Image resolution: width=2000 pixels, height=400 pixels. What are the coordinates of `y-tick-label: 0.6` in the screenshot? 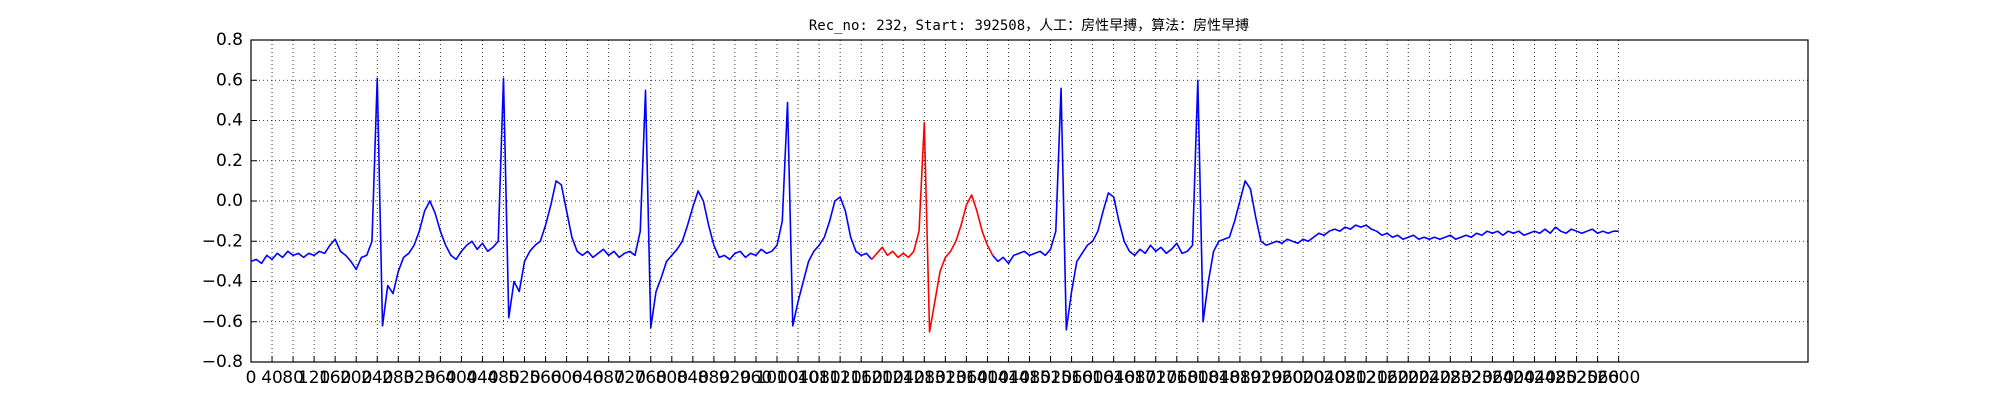 It's located at (229, 80).